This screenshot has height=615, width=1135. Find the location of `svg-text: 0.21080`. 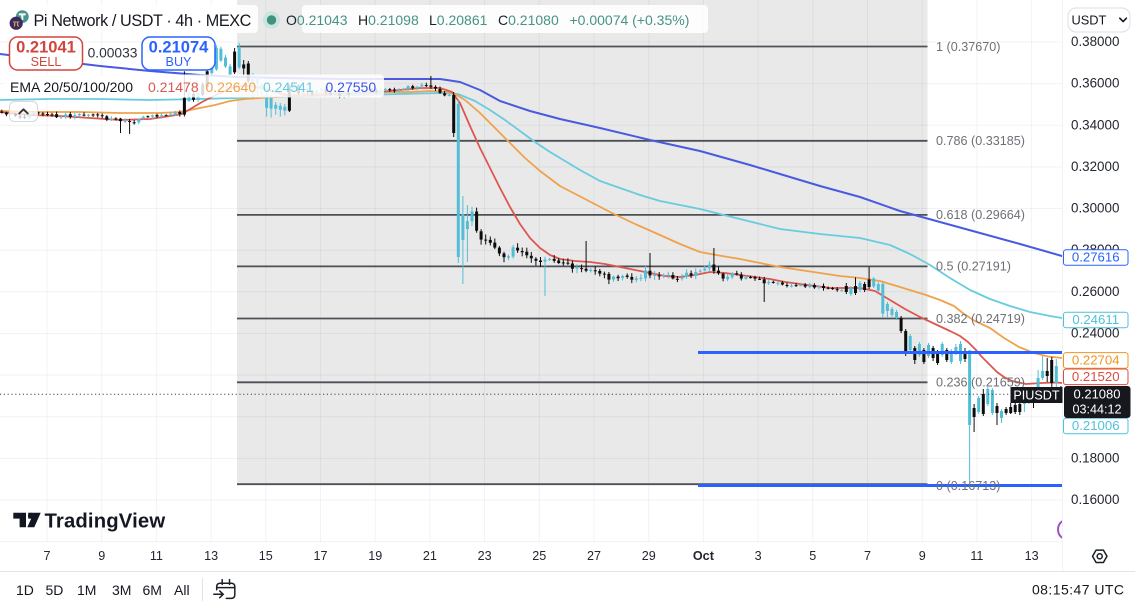

svg-text: 0.21080 is located at coordinates (1097, 394).